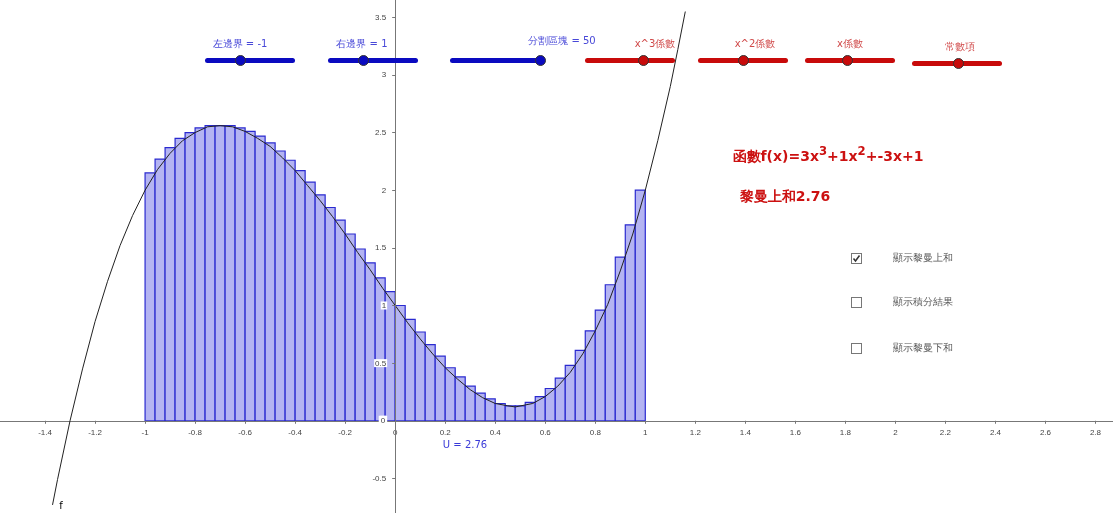 The width and height of the screenshot is (1113, 513). I want to click on x-tick-label: 1.2, so click(695, 433).